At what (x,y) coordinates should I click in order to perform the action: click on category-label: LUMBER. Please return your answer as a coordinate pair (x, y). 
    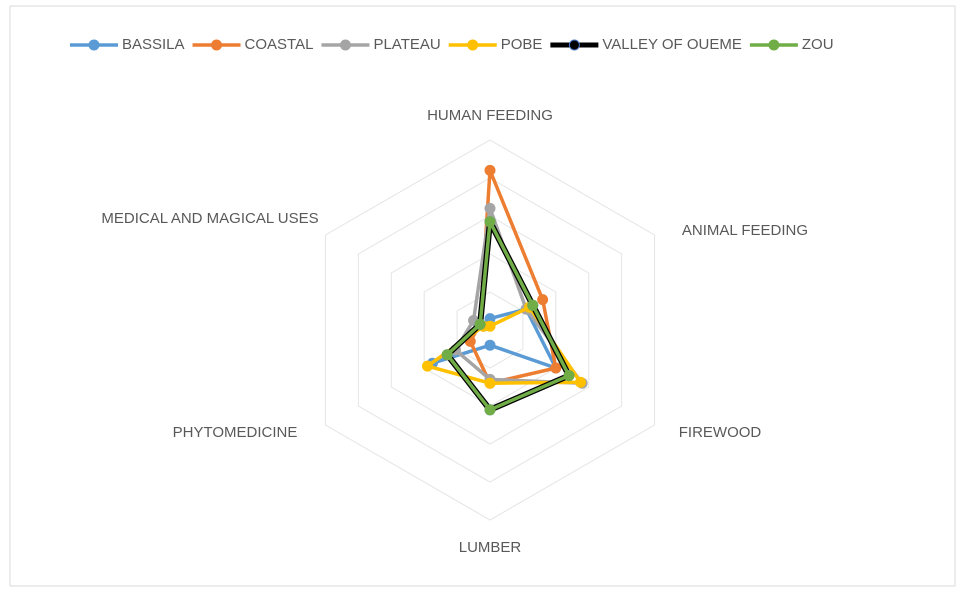
    Looking at the image, I should click on (490, 547).